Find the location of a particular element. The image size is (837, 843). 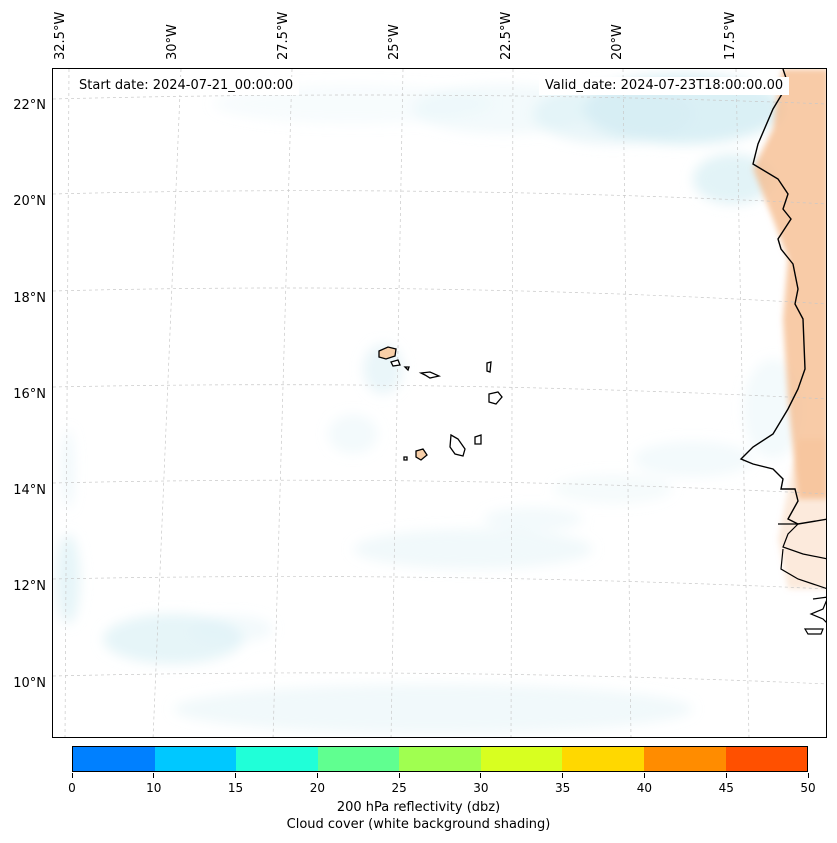

sao-nicolau-island is located at coordinates (430, 375).